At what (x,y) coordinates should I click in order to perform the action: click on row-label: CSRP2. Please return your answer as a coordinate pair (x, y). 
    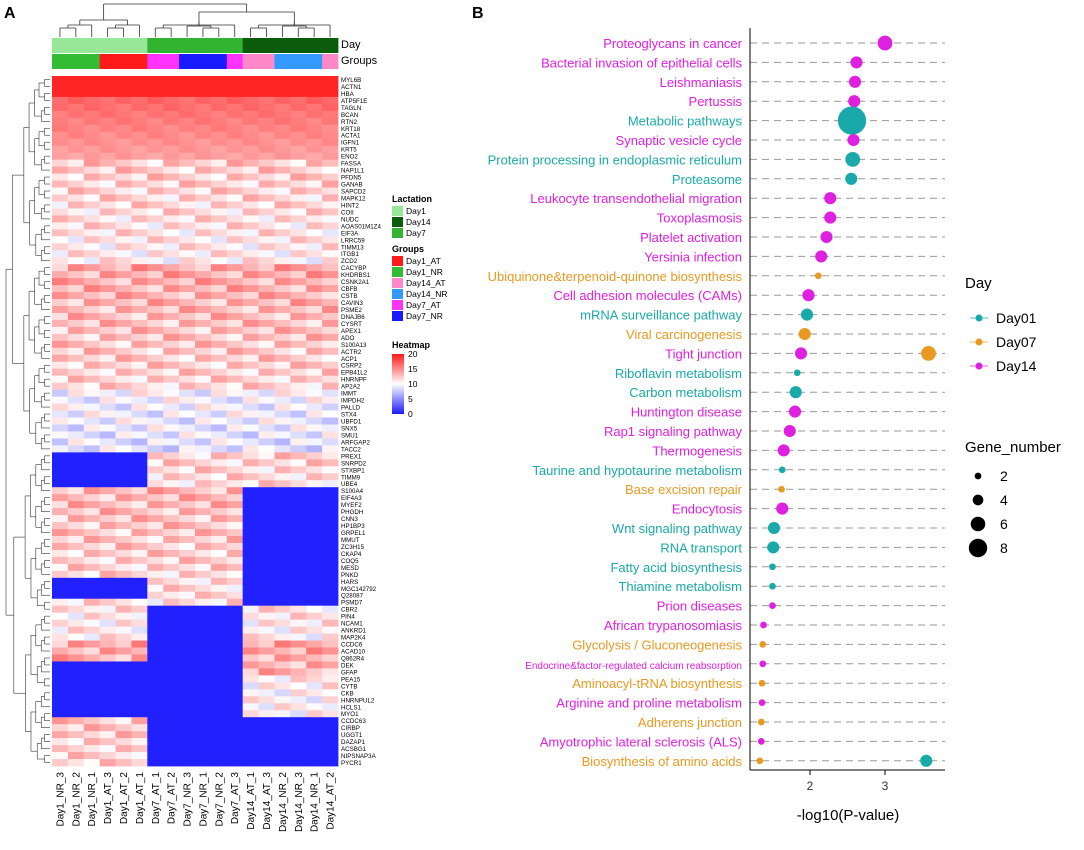
    Looking at the image, I should click on (351, 366).